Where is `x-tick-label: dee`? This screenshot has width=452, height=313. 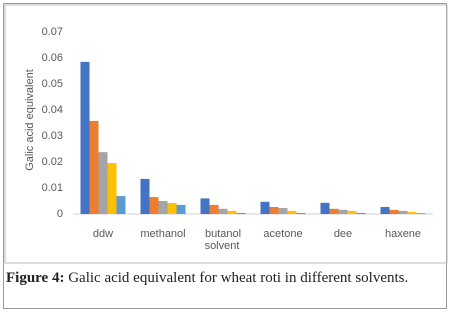 x-tick-label: dee is located at coordinates (343, 234).